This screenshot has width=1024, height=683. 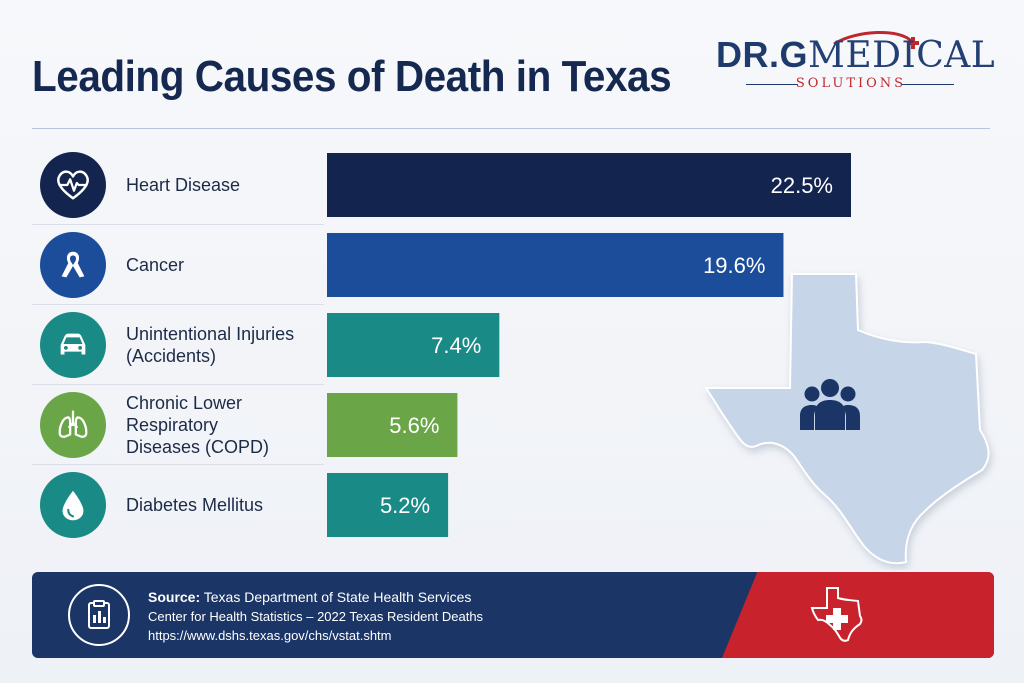 I want to click on logo-subtitle: SOLUTIONS, so click(x=851, y=83).